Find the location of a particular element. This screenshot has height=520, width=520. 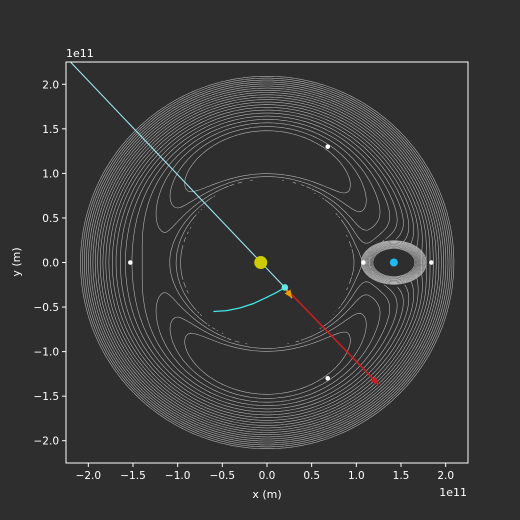

x-tick-label: −1.0 is located at coordinates (178, 476).